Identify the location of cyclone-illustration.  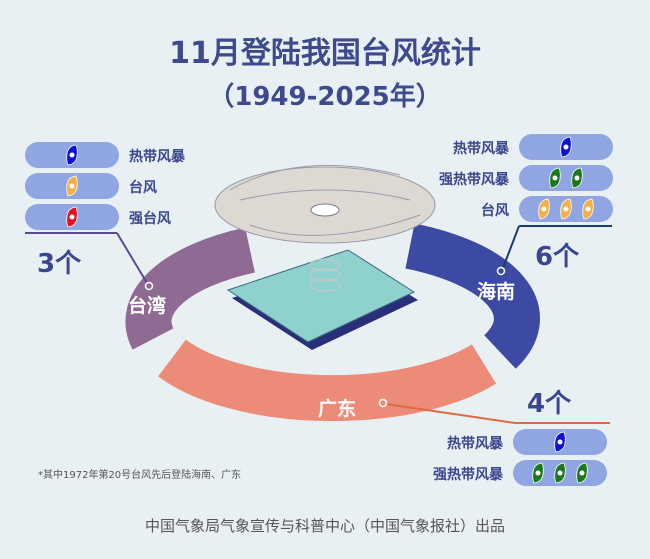
(325, 257).